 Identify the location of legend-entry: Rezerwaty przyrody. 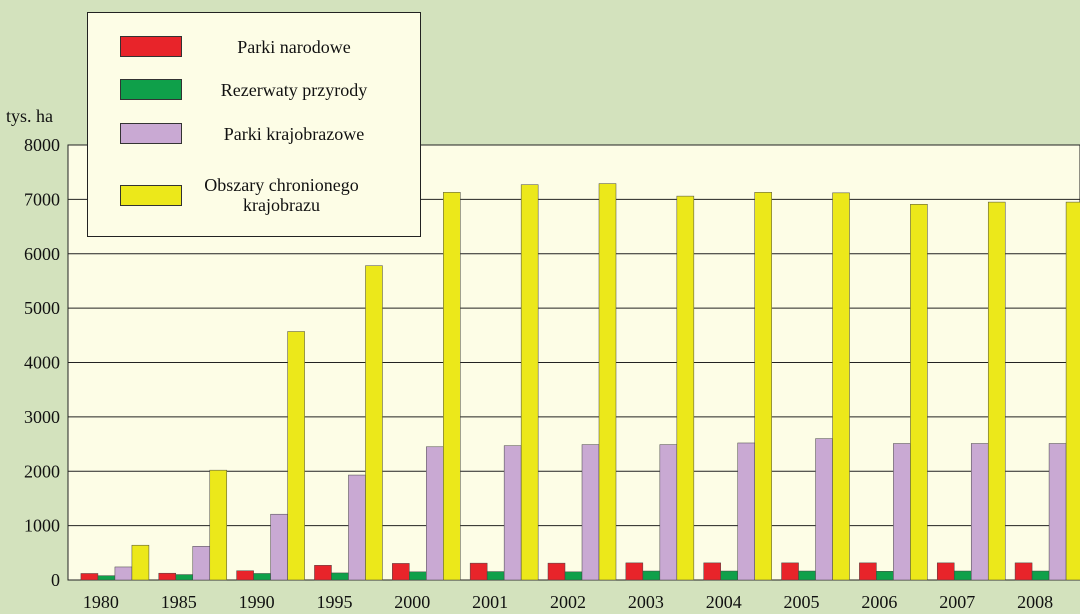
(257, 89).